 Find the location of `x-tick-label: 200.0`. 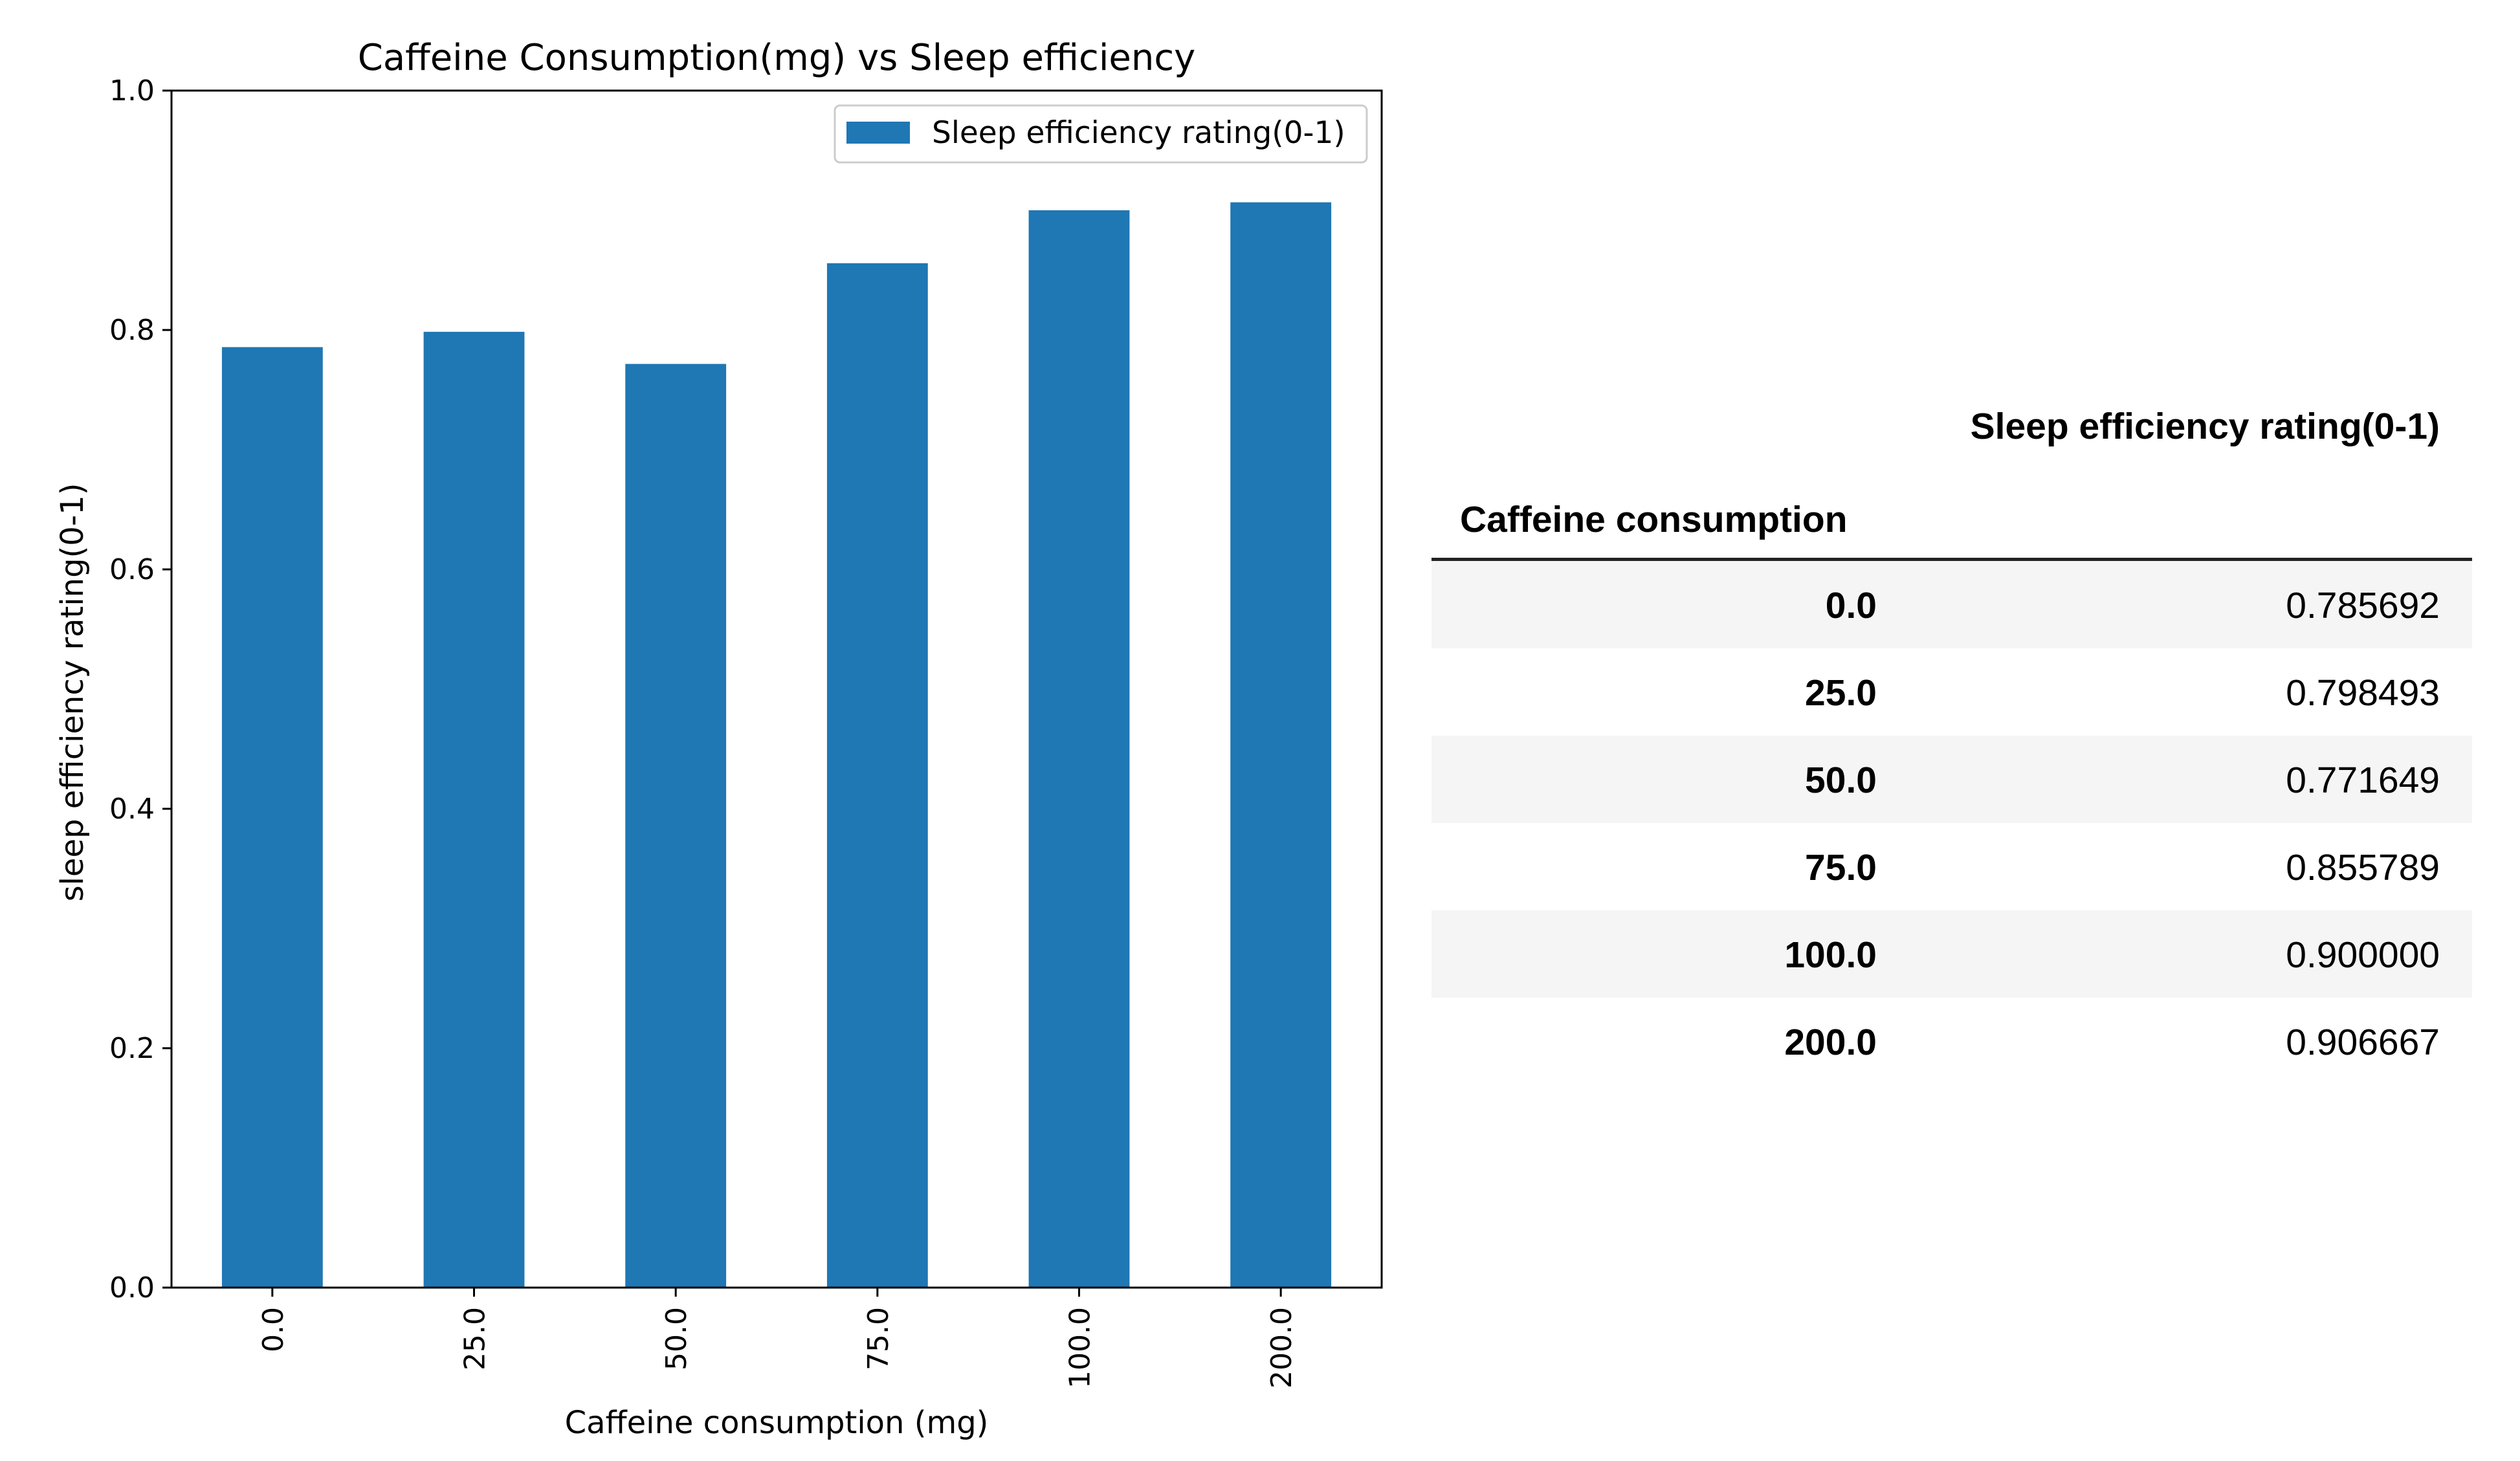

x-tick-label: 200.0 is located at coordinates (1282, 1348).